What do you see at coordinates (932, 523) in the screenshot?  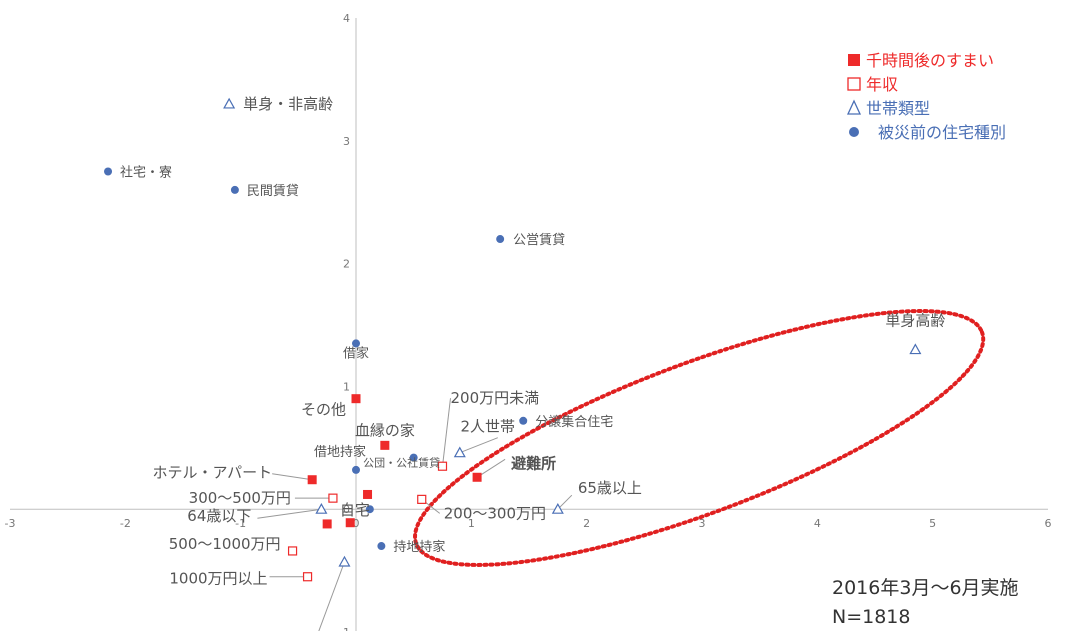 I see `x-tick-label: 5` at bounding box center [932, 523].